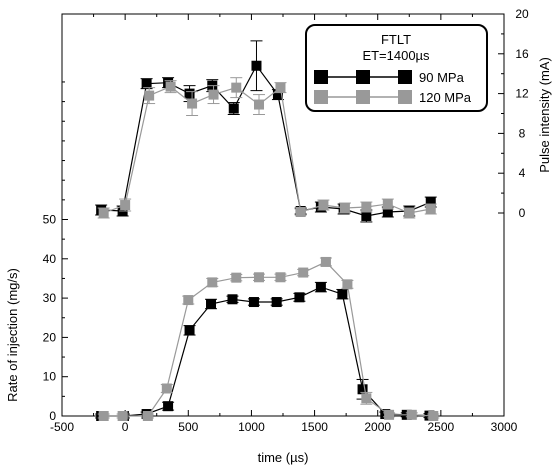  I want to click on x-tick-label: 1000, so click(251, 427).